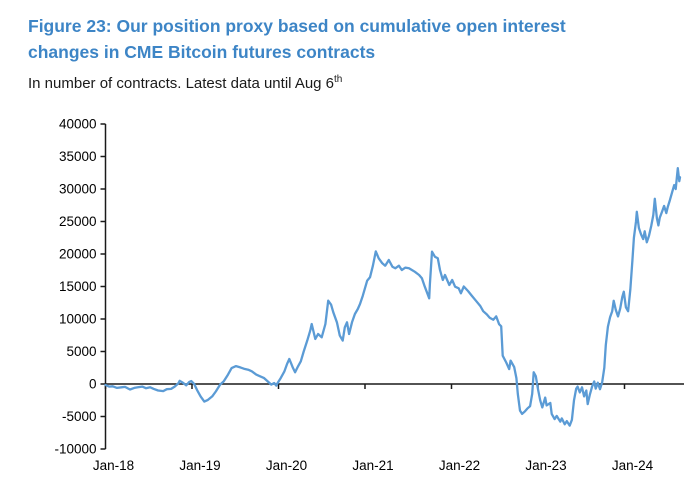  Describe the element at coordinates (202, 52) in the screenshot. I see `figure-title-line-2: changes in CME Bitcoin futures contracts` at that location.